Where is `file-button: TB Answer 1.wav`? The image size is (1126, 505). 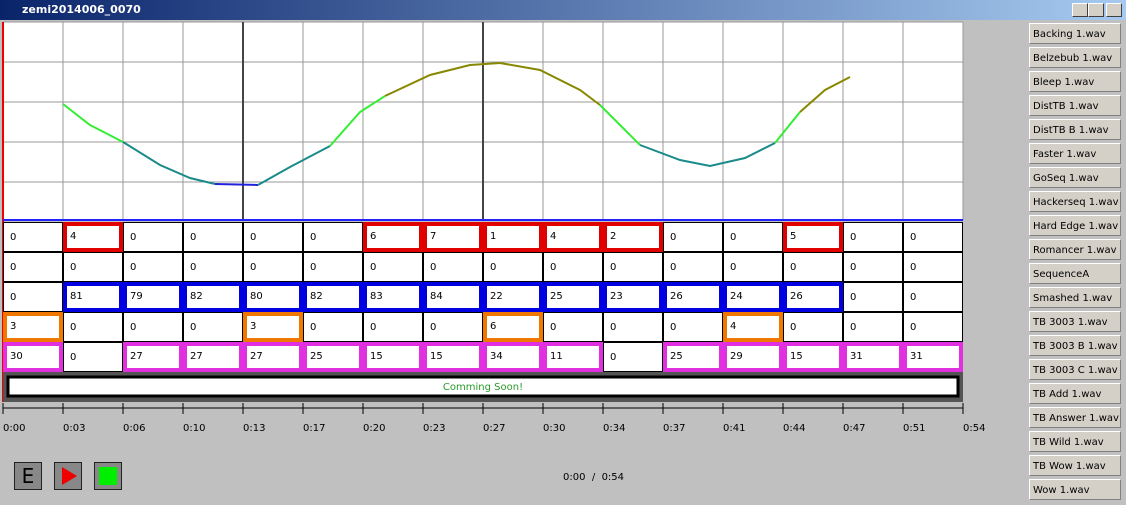 file-button: TB Answer 1.wav is located at coordinates (1075, 417).